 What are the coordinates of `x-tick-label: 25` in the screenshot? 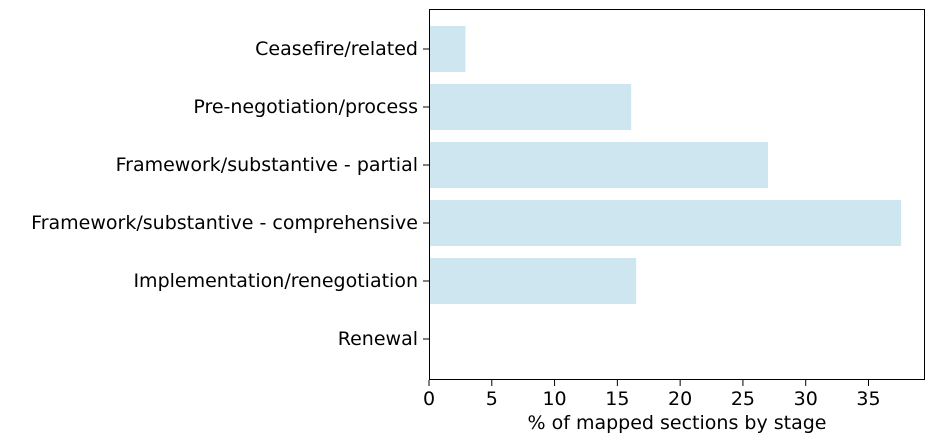 It's located at (743, 399).